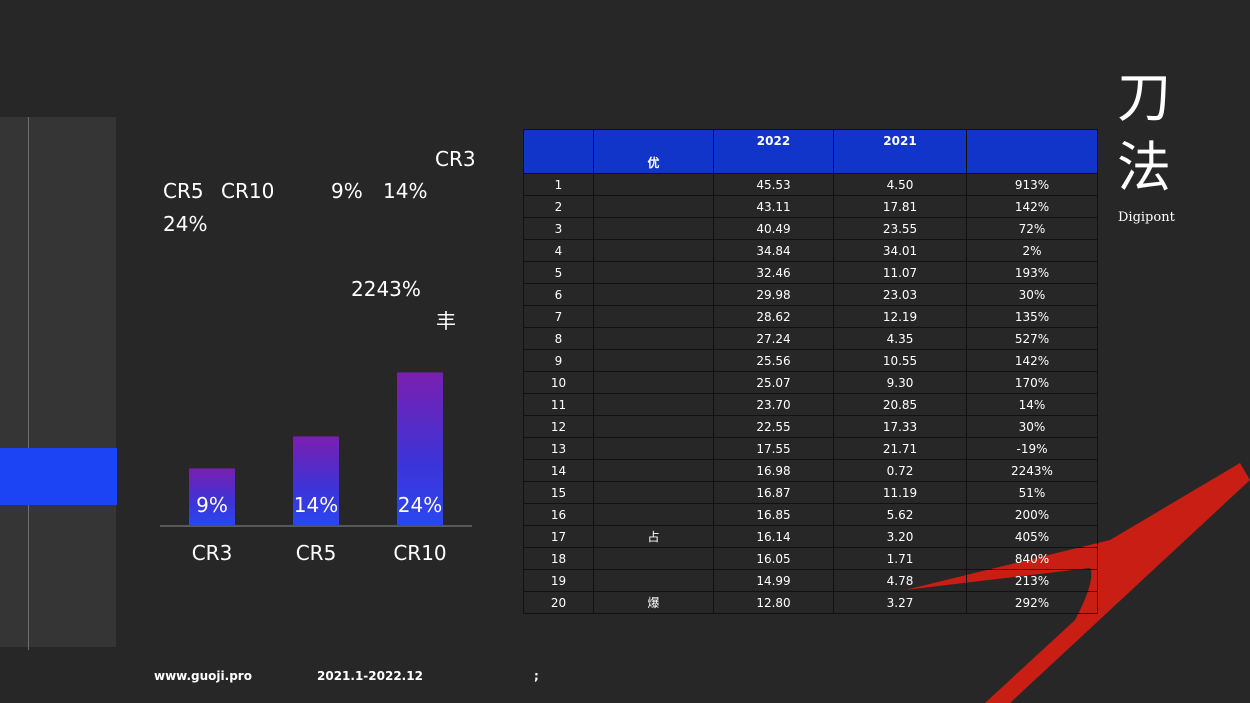 Image resolution: width=1250 pixels, height=703 pixels. I want to click on header-2022: 2022, so click(773, 151).